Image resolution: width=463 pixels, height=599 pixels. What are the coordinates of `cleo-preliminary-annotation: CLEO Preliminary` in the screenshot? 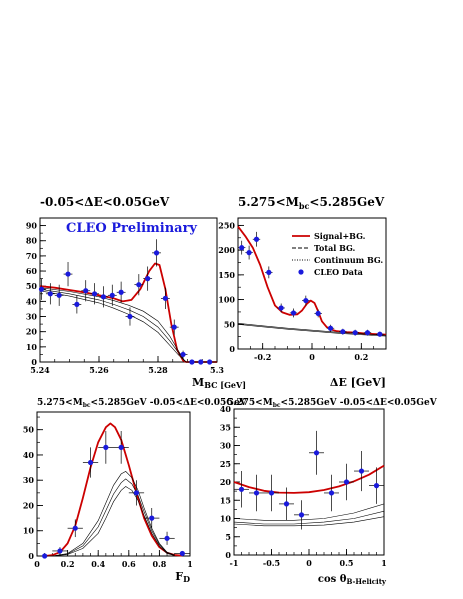 It's located at (131, 228).